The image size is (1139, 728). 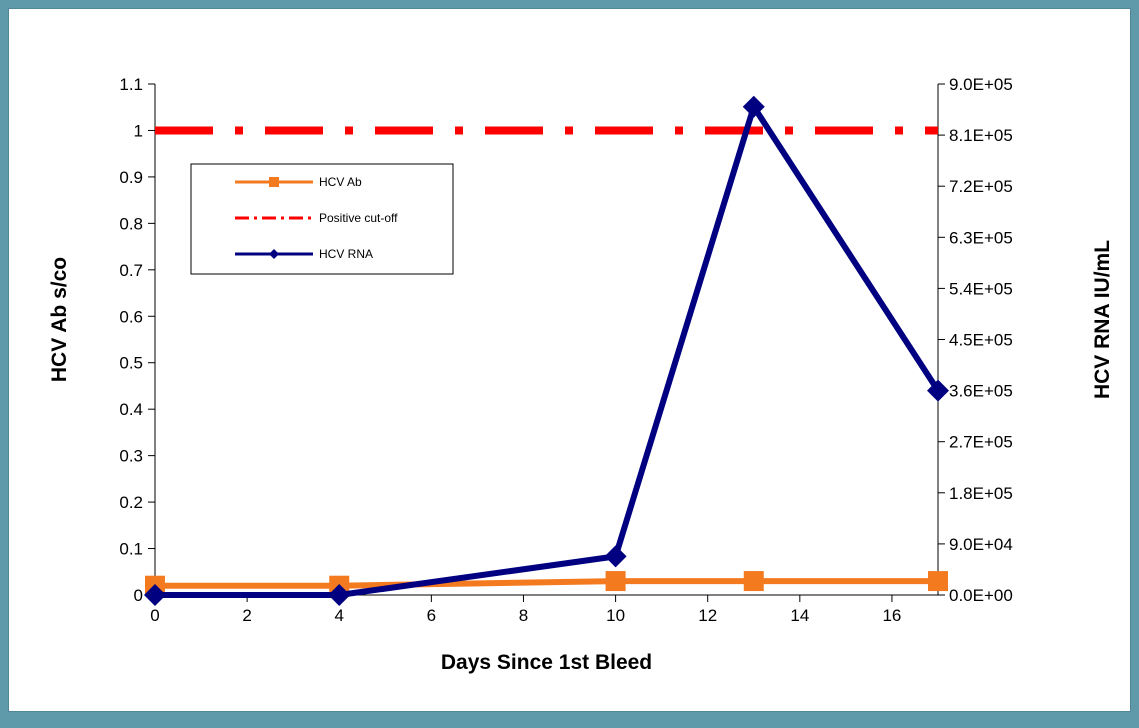 I want to click on y2-tick-label: 4.5E+05, so click(x=981, y=340).